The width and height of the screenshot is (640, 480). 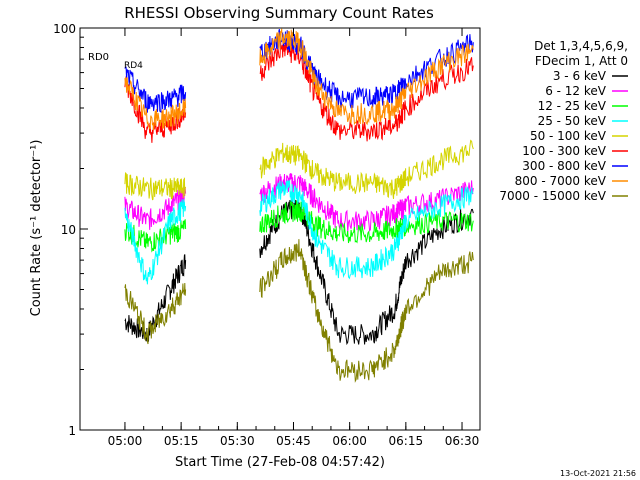 I want to click on x-axis-label: Start Time (27-Feb-08 04:57:42), so click(x=280, y=462).